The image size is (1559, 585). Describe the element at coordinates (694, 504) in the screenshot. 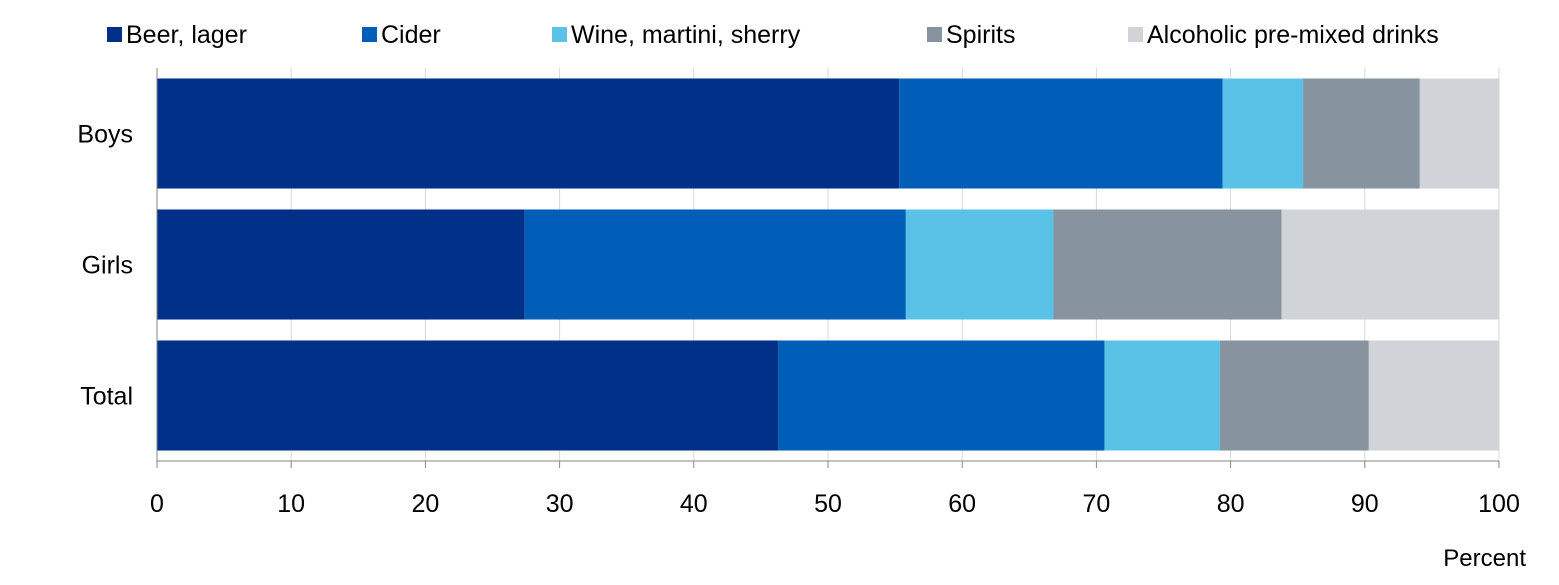

I see `x-tick-label: 40` at that location.